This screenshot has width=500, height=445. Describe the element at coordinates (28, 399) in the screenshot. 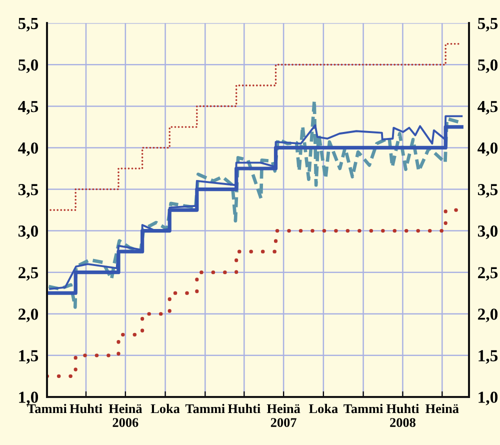

I see `y-tick-label: 1,0` at that location.